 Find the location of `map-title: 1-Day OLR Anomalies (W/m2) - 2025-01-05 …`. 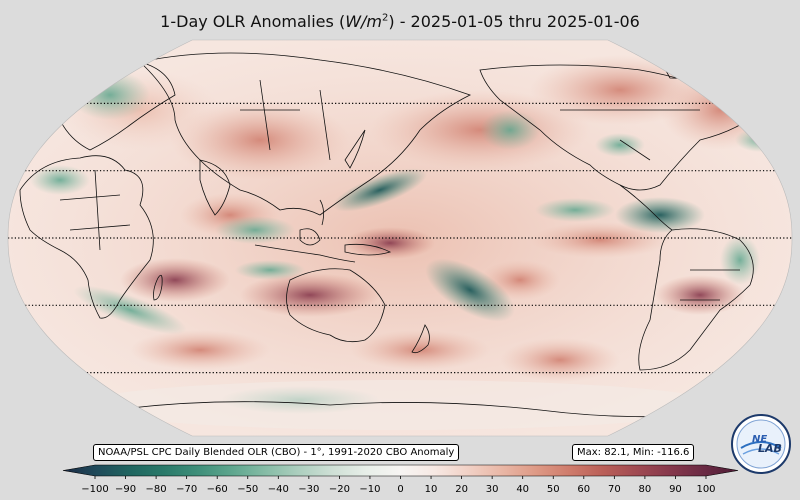

map-title: 1-Day OLR Anomalies (W/m2) - 2025-01-05 … is located at coordinates (400, 21).